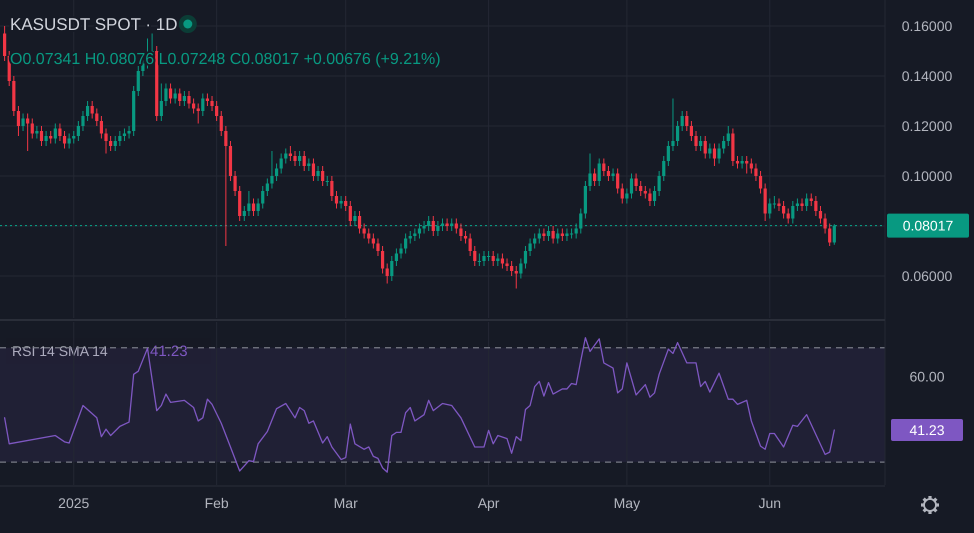 This screenshot has height=533, width=974. I want to click on y-tick-label: 60.00, so click(927, 376).